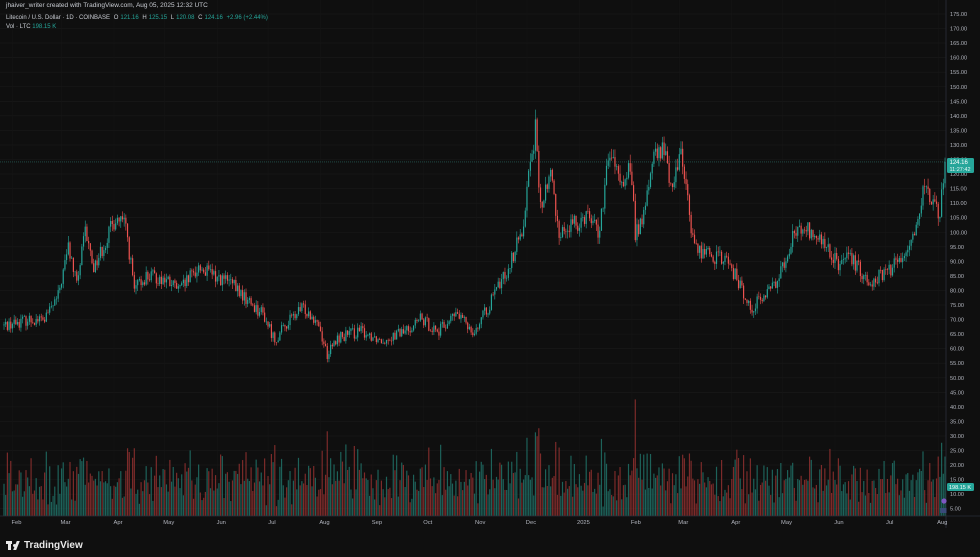  What do you see at coordinates (957, 335) in the screenshot?
I see `y-tick-label: 65.00` at bounding box center [957, 335].